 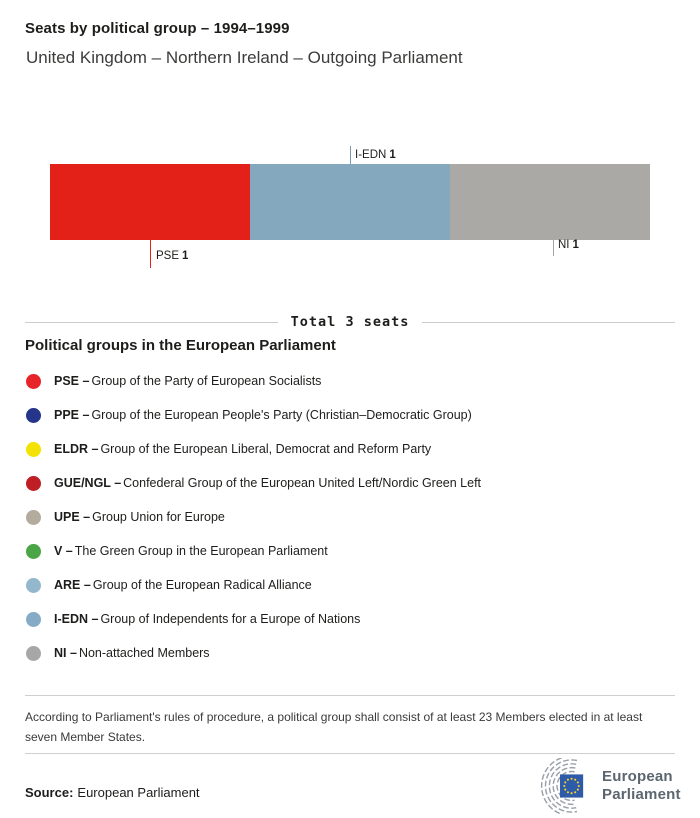 What do you see at coordinates (637, 776) in the screenshot?
I see `logo-line1: European` at bounding box center [637, 776].